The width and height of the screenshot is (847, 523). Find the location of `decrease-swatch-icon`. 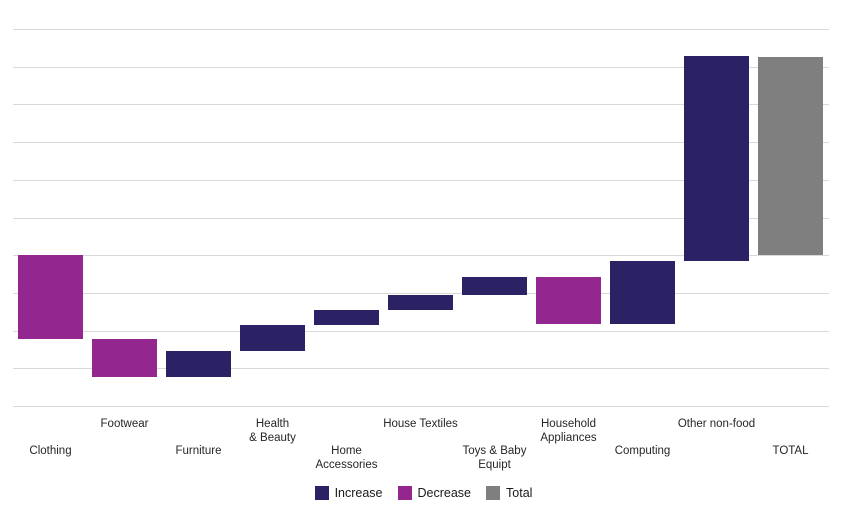

decrease-swatch-icon is located at coordinates (404, 493).